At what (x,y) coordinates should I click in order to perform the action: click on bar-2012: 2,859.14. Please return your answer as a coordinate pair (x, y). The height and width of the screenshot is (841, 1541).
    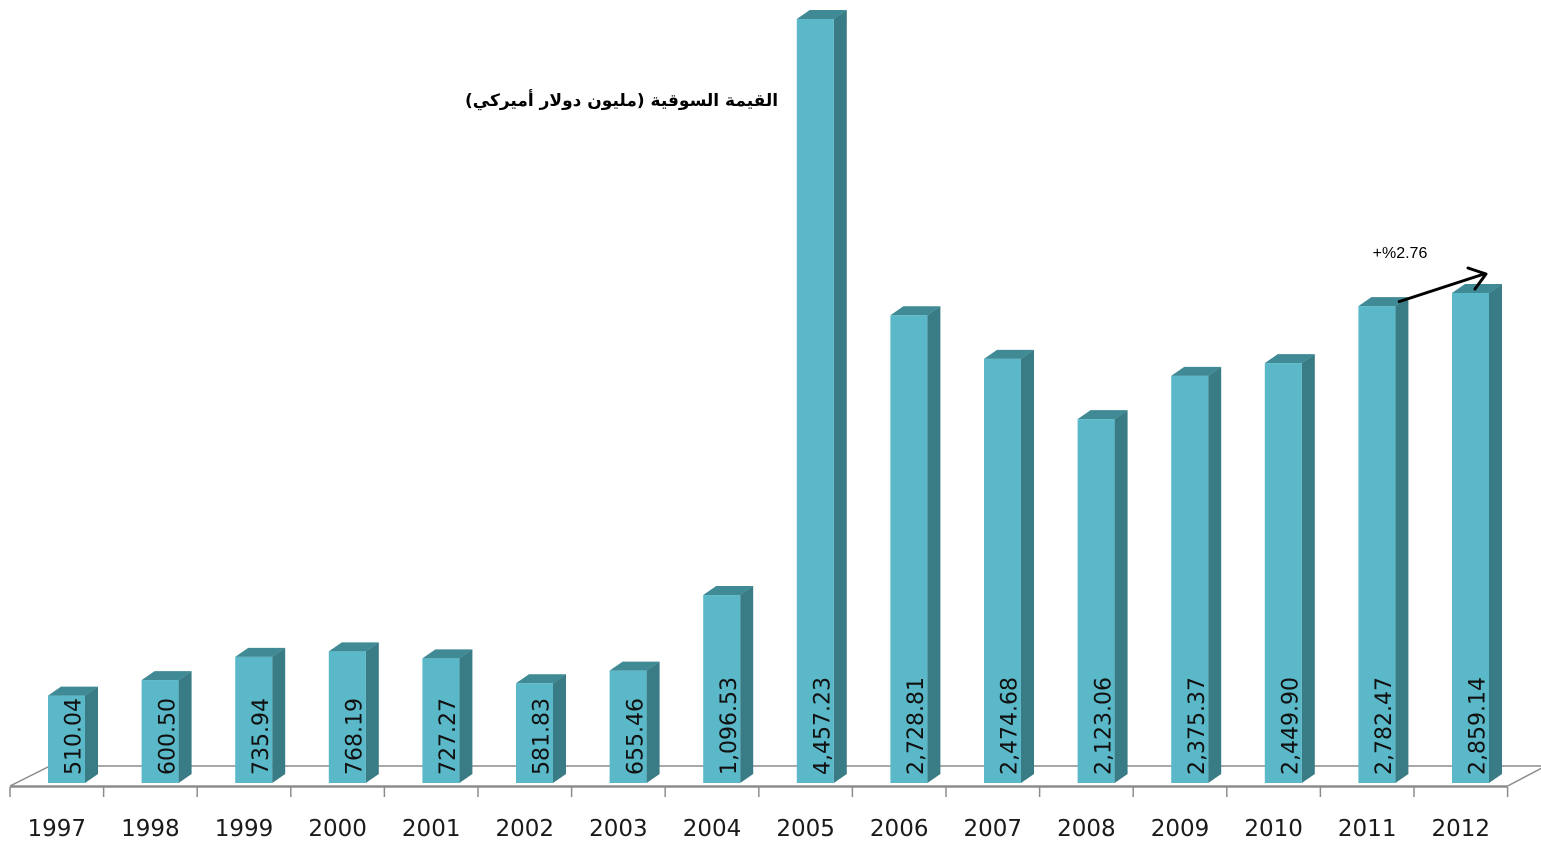
    Looking at the image, I should click on (1477, 533).